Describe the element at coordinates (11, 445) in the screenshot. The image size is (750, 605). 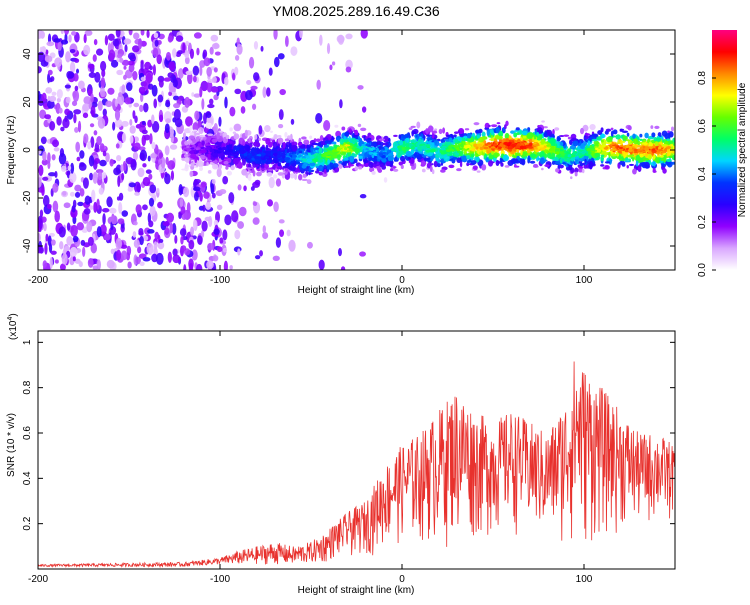
I see `snr-y-label: SNR (10 * v/v)` at that location.